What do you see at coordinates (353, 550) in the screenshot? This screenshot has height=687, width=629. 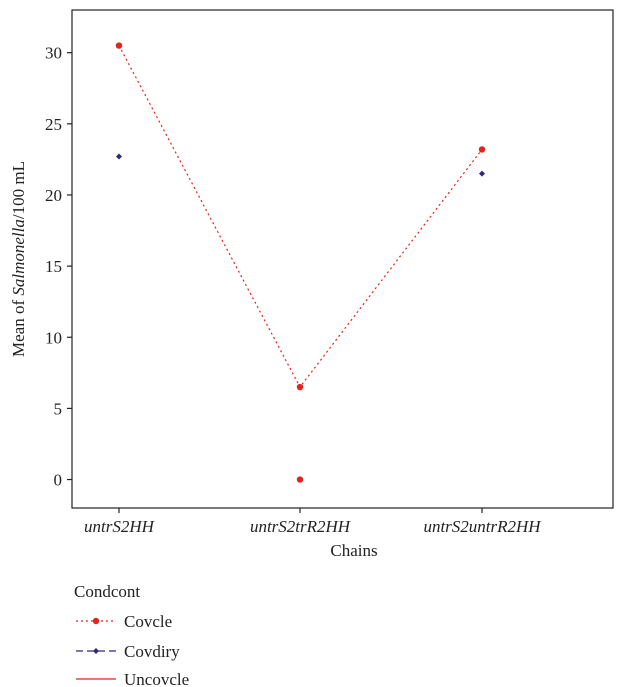 I see `x-axis-title: Chains` at bounding box center [353, 550].